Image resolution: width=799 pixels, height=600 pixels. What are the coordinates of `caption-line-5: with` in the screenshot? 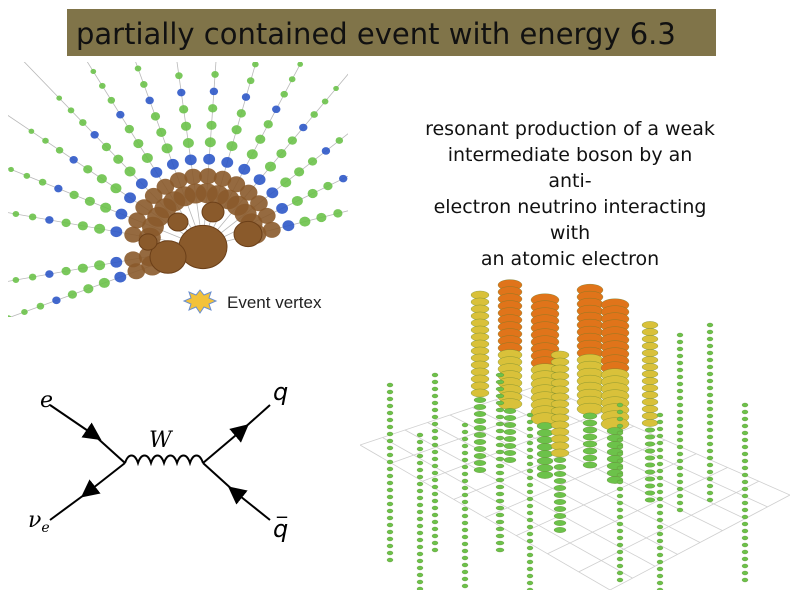 It's located at (570, 233).